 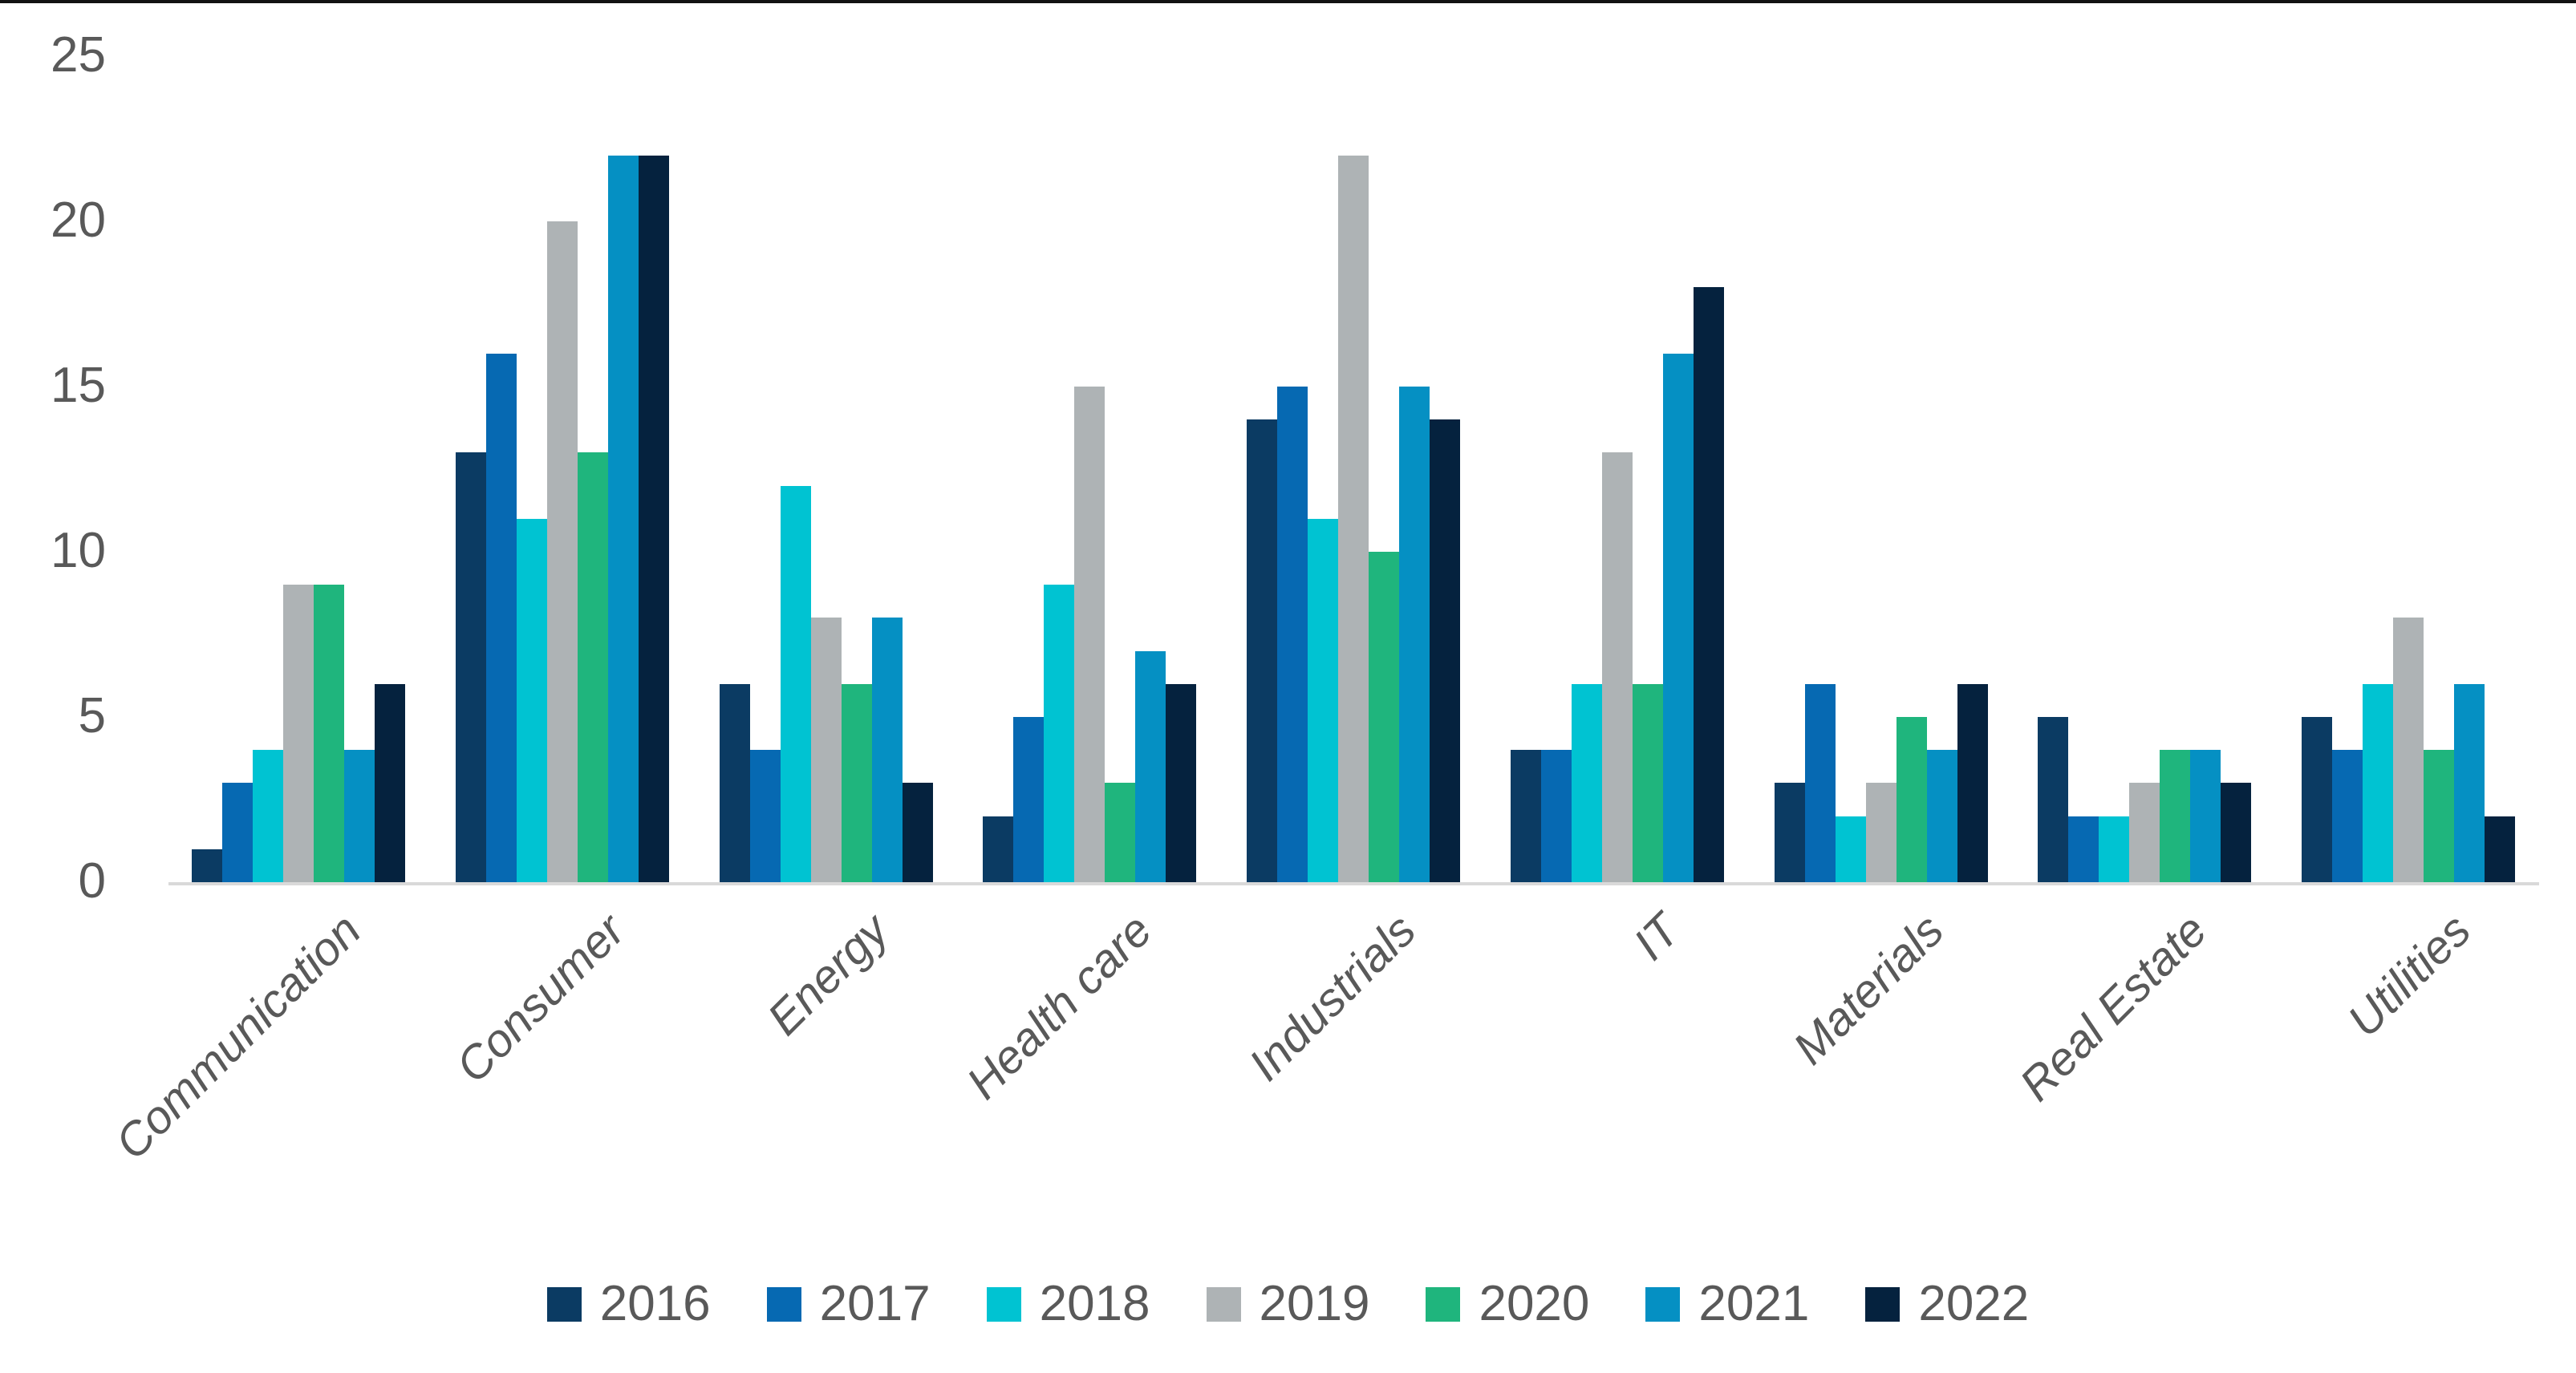 What do you see at coordinates (470, 667) in the screenshot?
I see `bar-2016-consumer` at bounding box center [470, 667].